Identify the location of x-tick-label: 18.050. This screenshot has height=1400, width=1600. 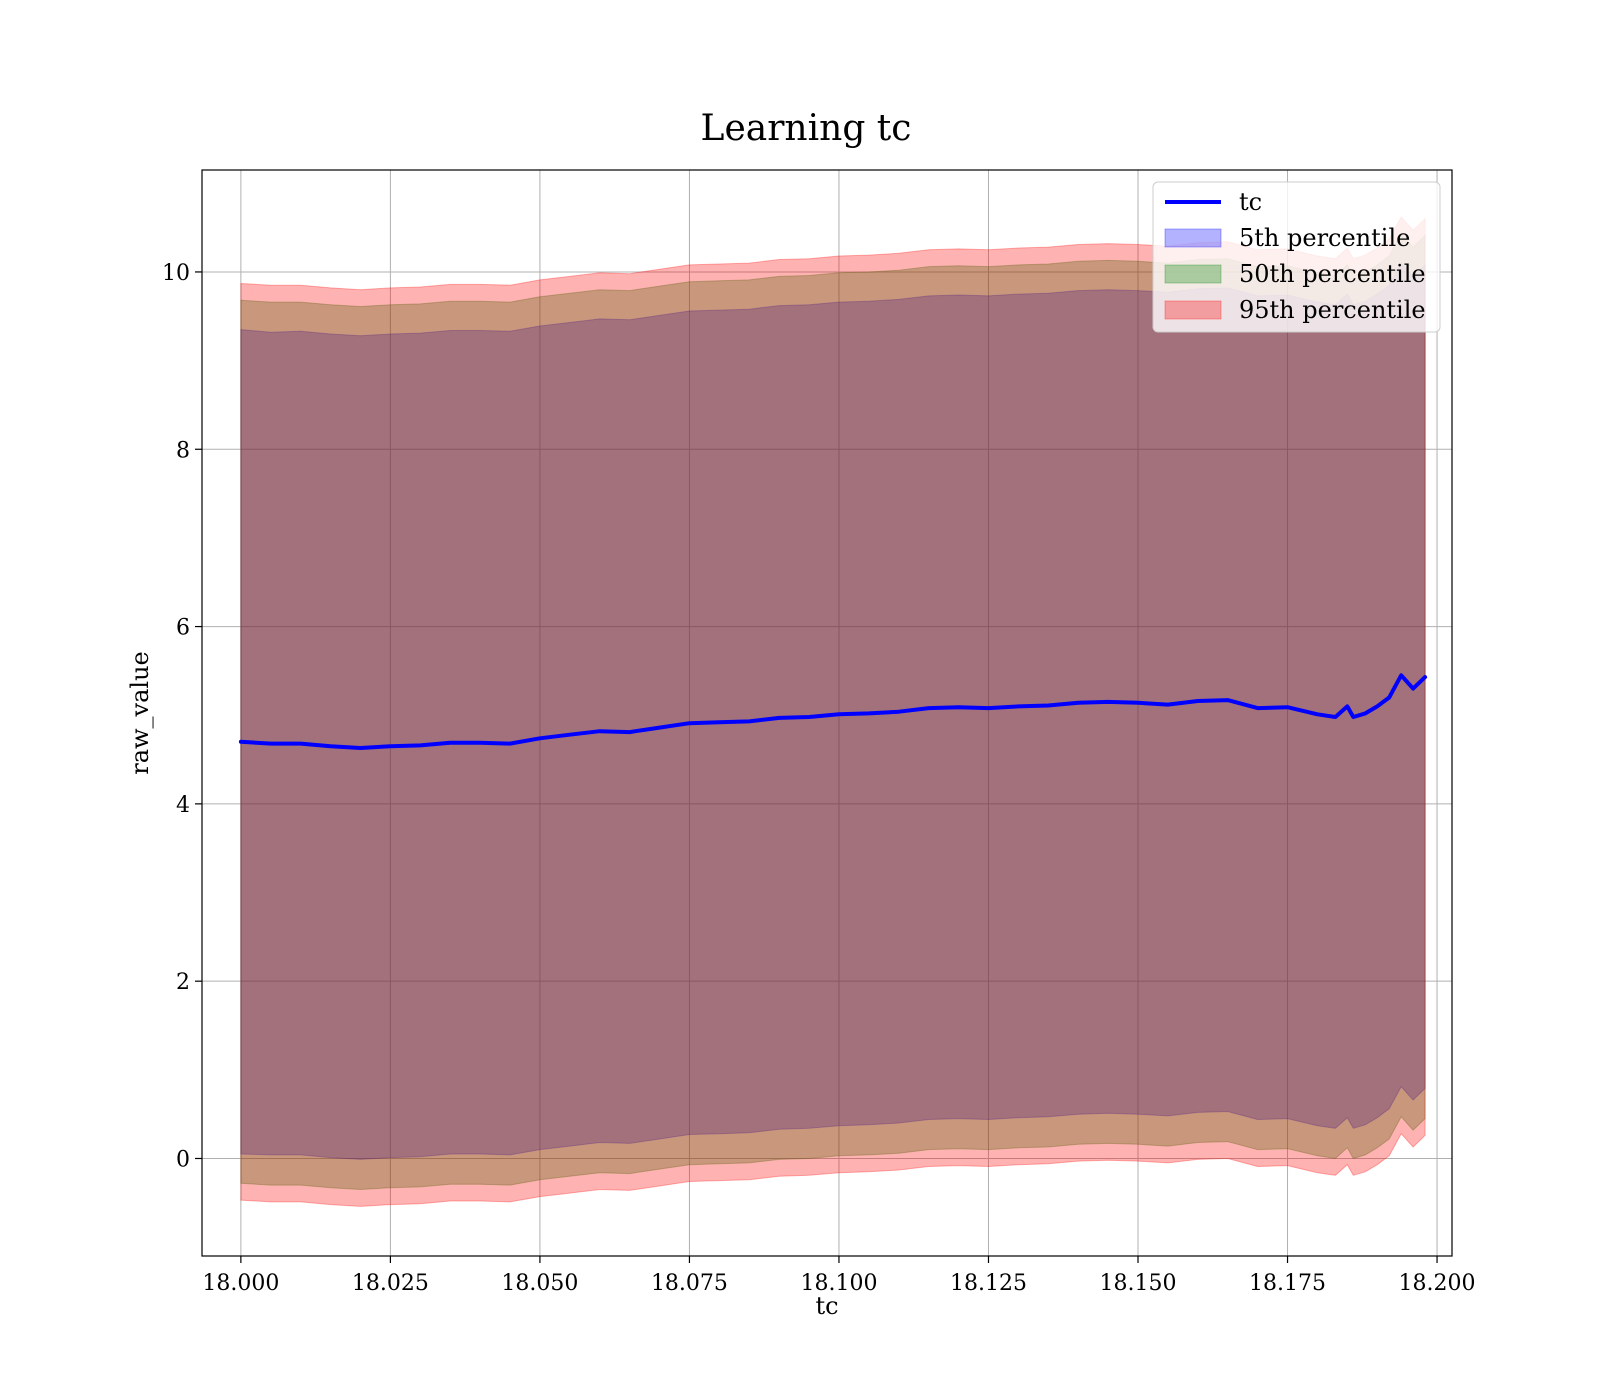
(539, 1283).